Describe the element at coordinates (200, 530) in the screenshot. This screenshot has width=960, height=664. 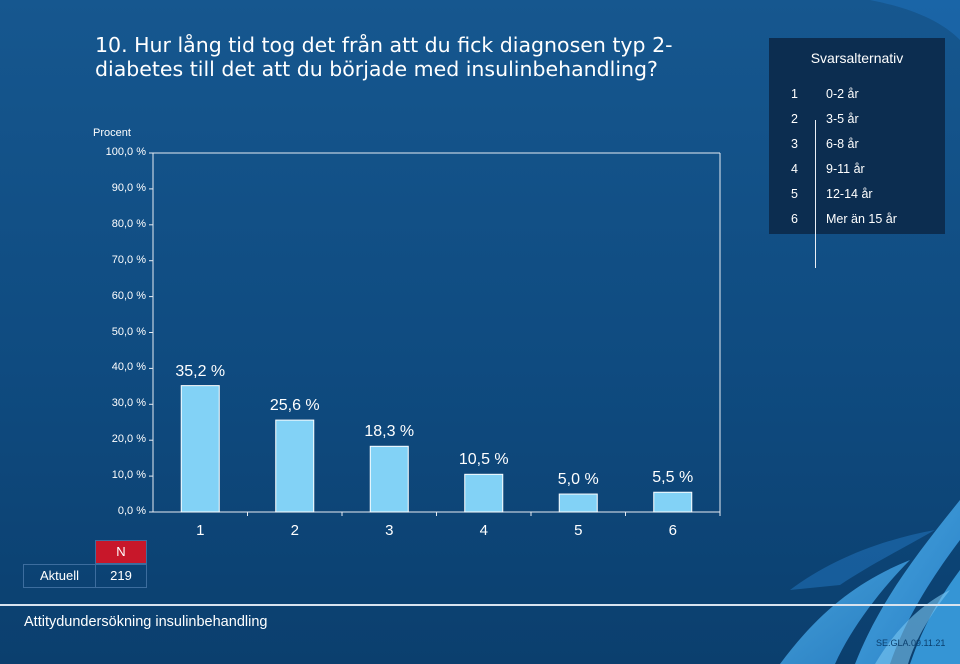
I see `x-tick-label: 1` at that location.